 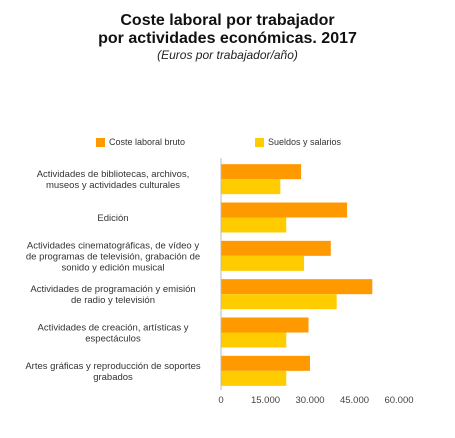 I want to click on x-tick-label-4: 60.000, so click(x=398, y=400).